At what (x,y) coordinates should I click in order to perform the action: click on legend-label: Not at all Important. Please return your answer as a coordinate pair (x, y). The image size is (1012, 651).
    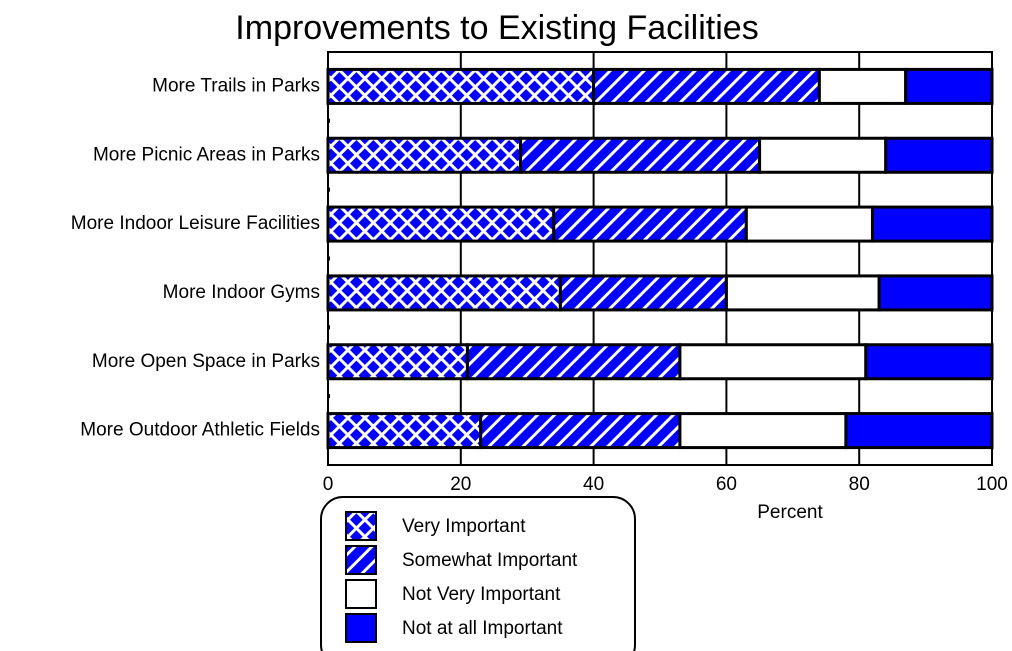
    Looking at the image, I should click on (482, 628).